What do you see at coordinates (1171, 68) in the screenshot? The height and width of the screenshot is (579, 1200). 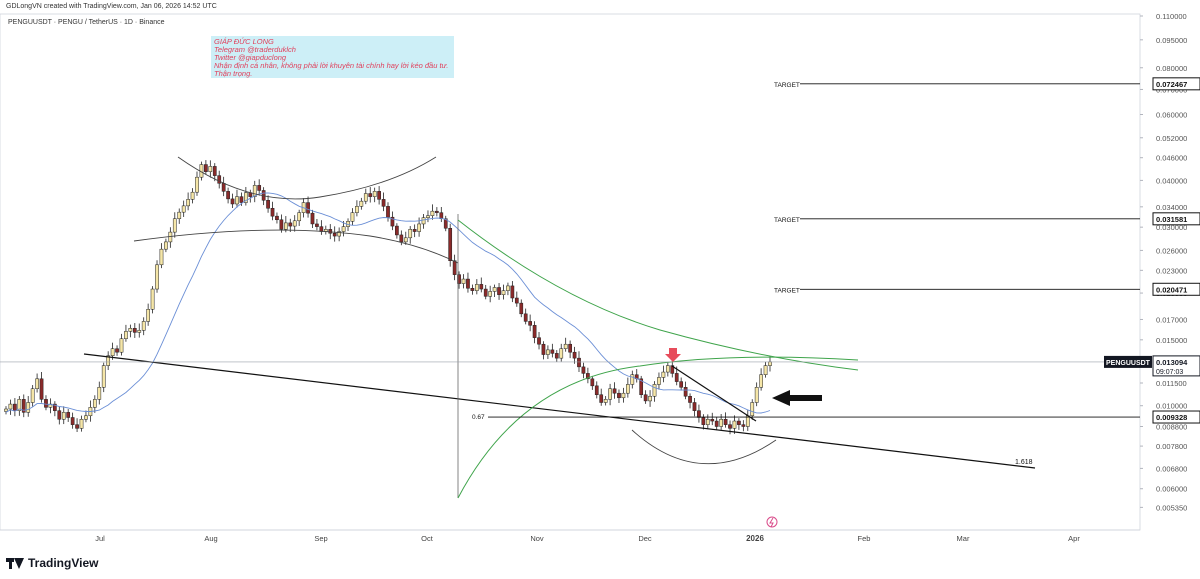 I see `y-tick-label: 0.080000` at bounding box center [1171, 68].